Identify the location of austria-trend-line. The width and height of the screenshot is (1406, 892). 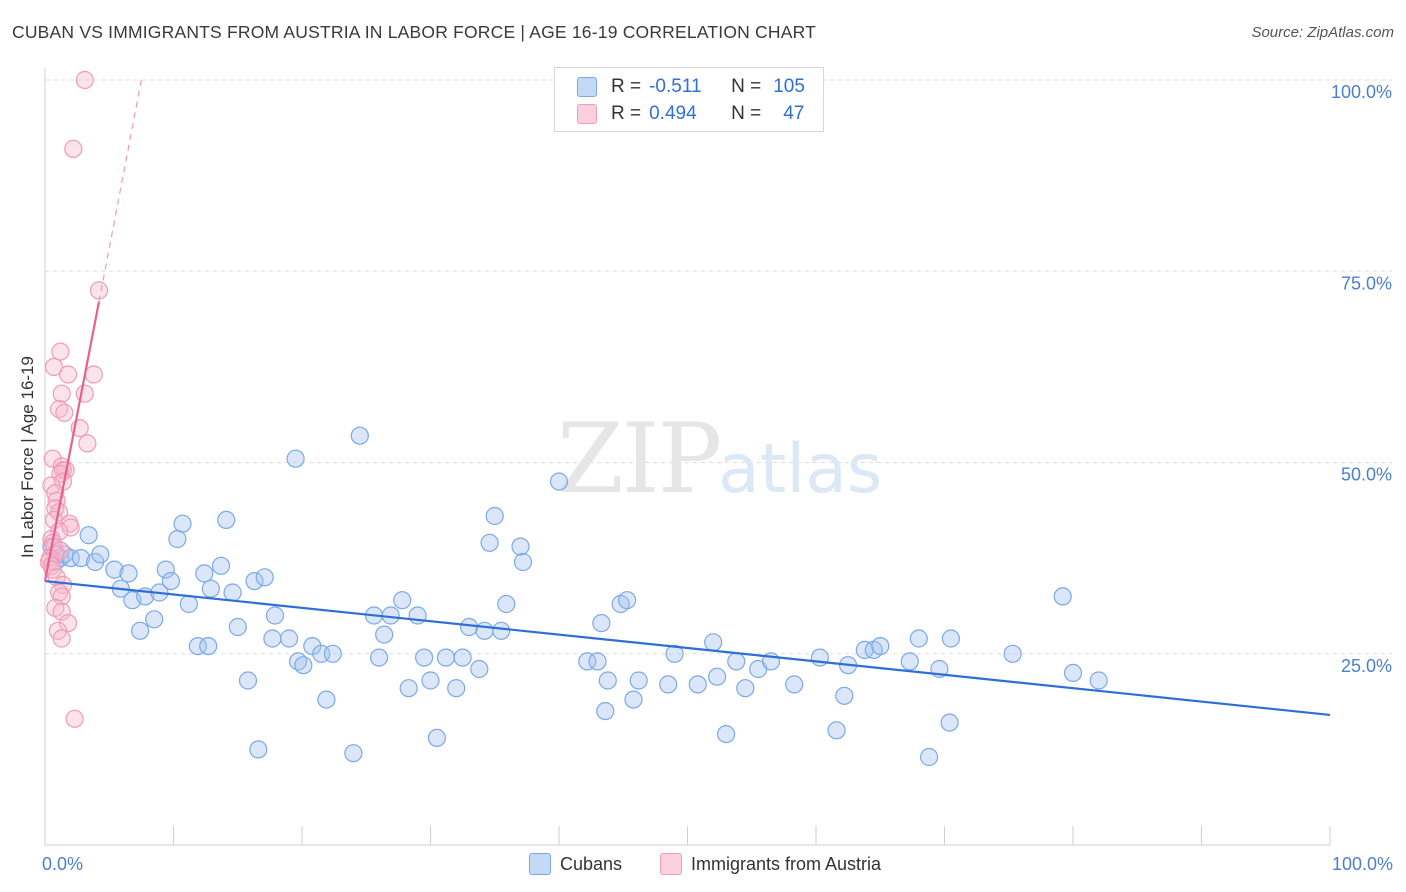
(72, 441).